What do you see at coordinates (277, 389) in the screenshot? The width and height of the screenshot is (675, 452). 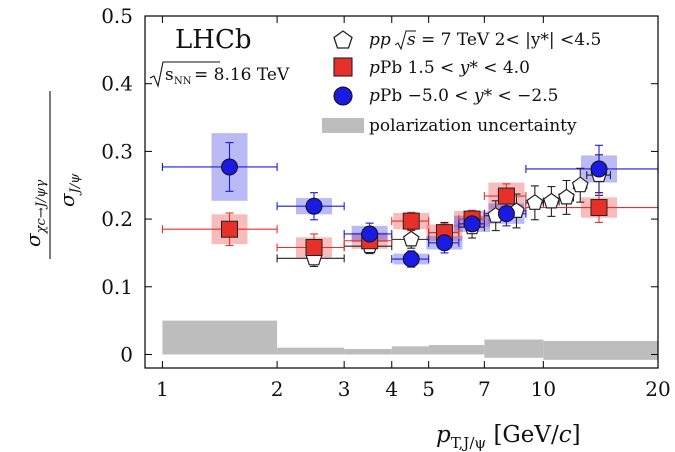 I see `x-tick-label: 2` at bounding box center [277, 389].